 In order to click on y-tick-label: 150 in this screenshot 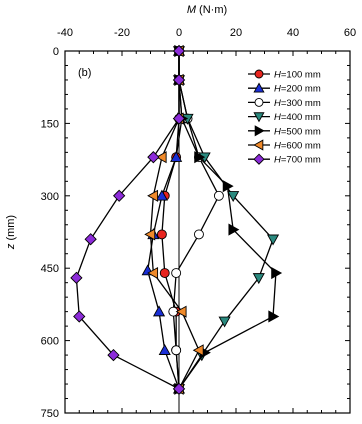, I will do `click(50, 124)`.